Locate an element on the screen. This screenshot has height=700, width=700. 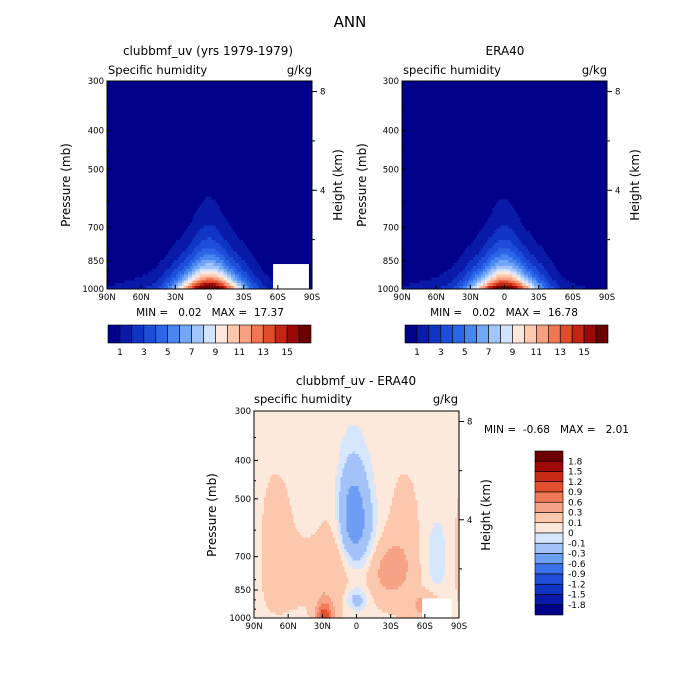
panel-model-title: clubbmf_uv (yrs 1979-1979) is located at coordinates (208, 51).